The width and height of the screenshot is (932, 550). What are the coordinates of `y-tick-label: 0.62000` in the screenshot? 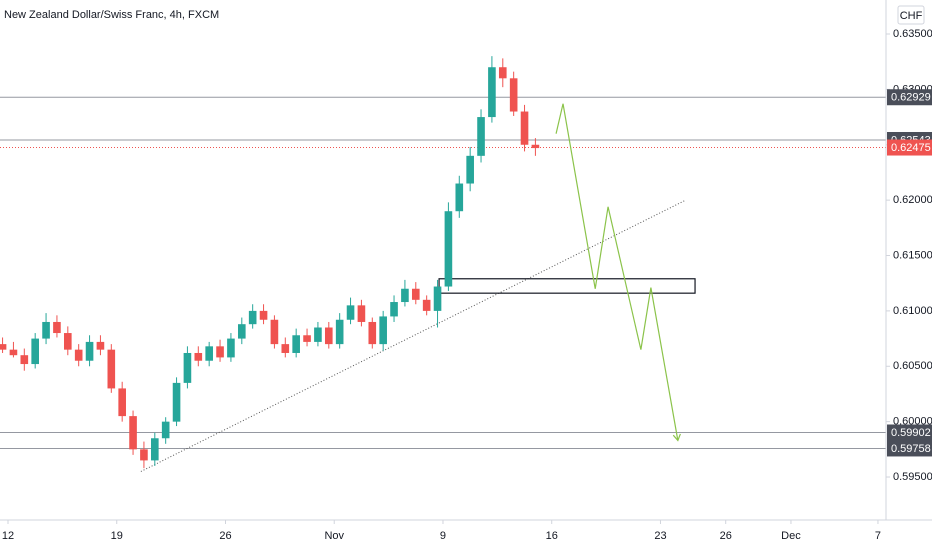 It's located at (912, 200).